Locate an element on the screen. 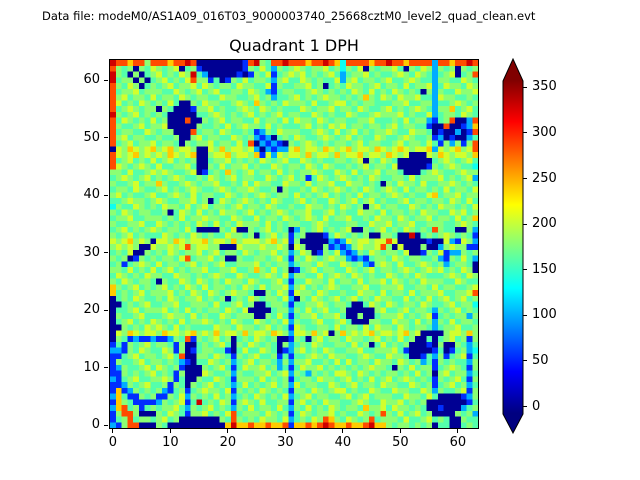 This screenshot has height=480, width=640. y-tick-label: 50 is located at coordinates (91, 137).